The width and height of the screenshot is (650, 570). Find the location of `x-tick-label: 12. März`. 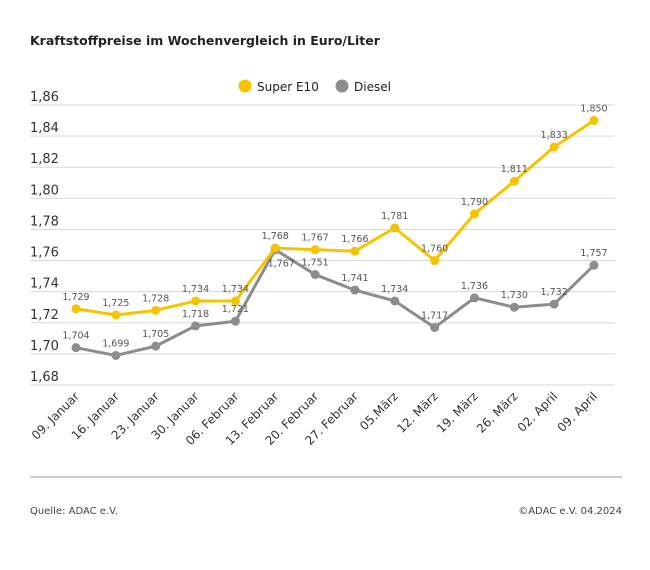

x-tick-label: 12. März is located at coordinates (417, 412).